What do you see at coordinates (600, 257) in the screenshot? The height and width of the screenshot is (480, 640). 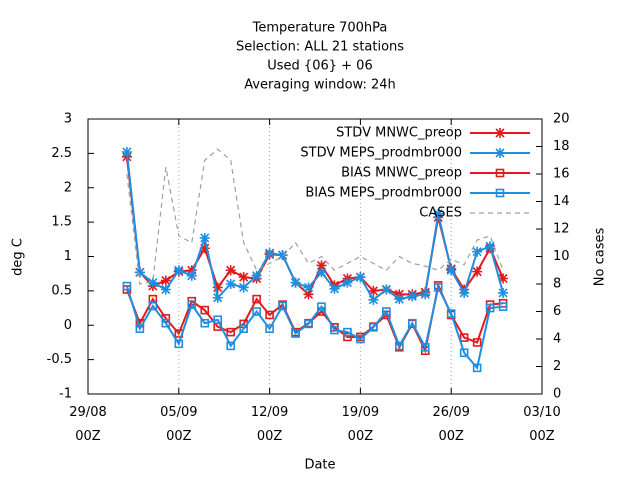 I see `y2-axis-label: No cases` at bounding box center [600, 257].